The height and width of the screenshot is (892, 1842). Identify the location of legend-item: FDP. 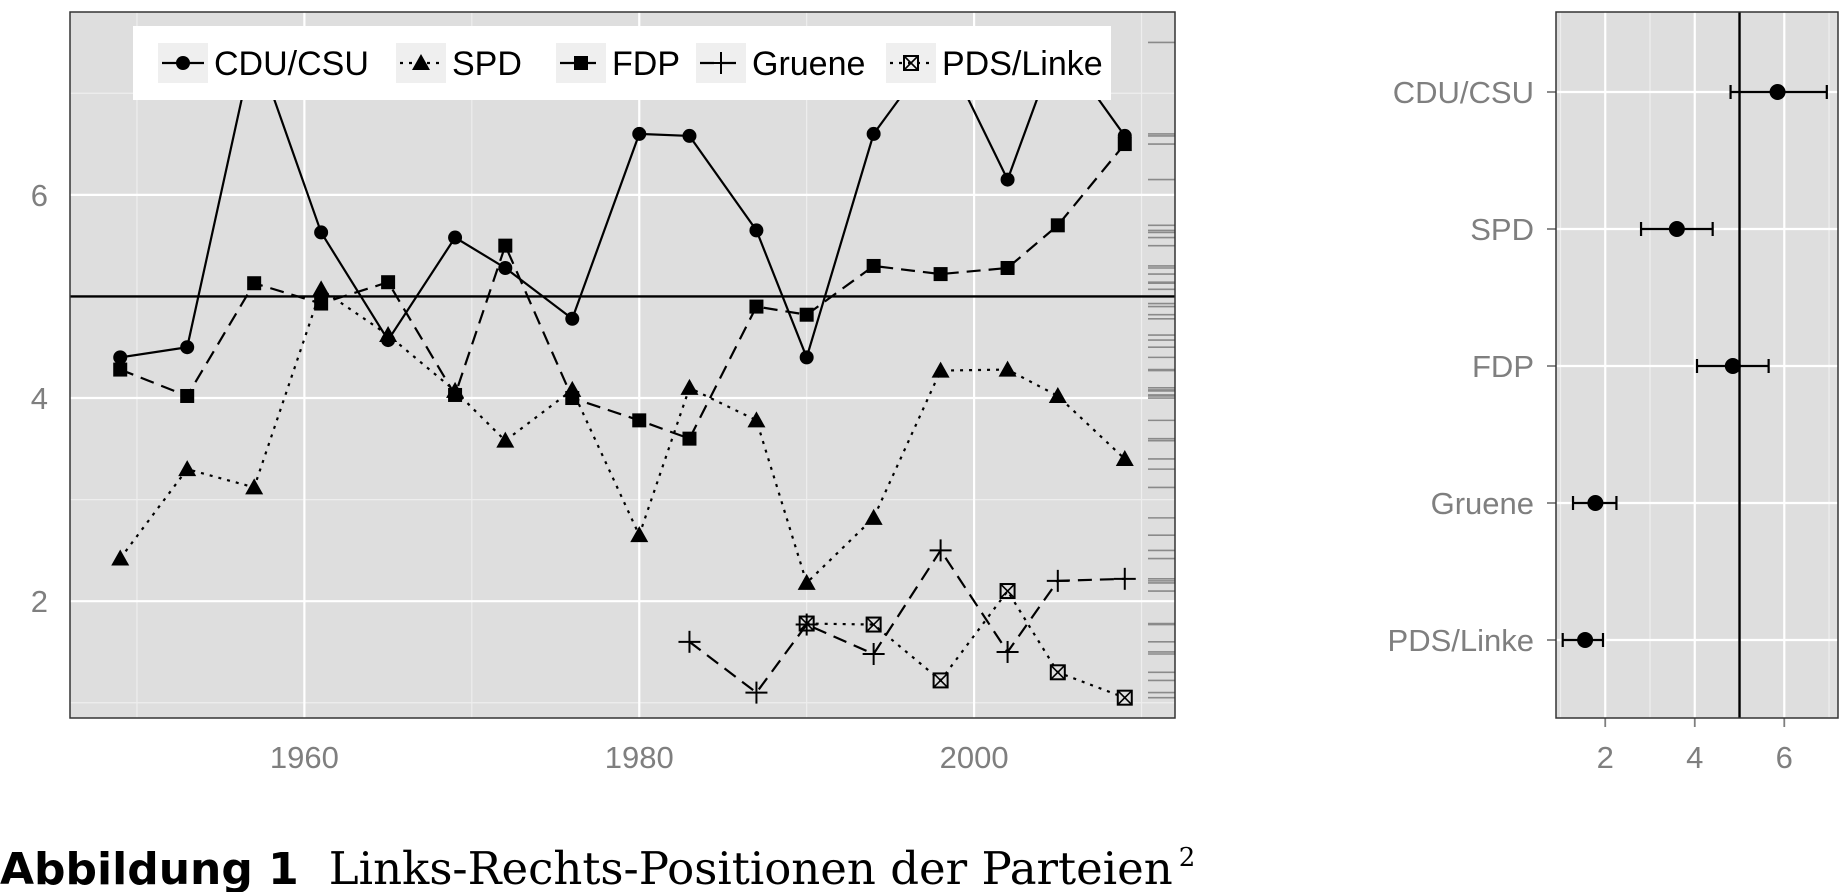
(618, 63).